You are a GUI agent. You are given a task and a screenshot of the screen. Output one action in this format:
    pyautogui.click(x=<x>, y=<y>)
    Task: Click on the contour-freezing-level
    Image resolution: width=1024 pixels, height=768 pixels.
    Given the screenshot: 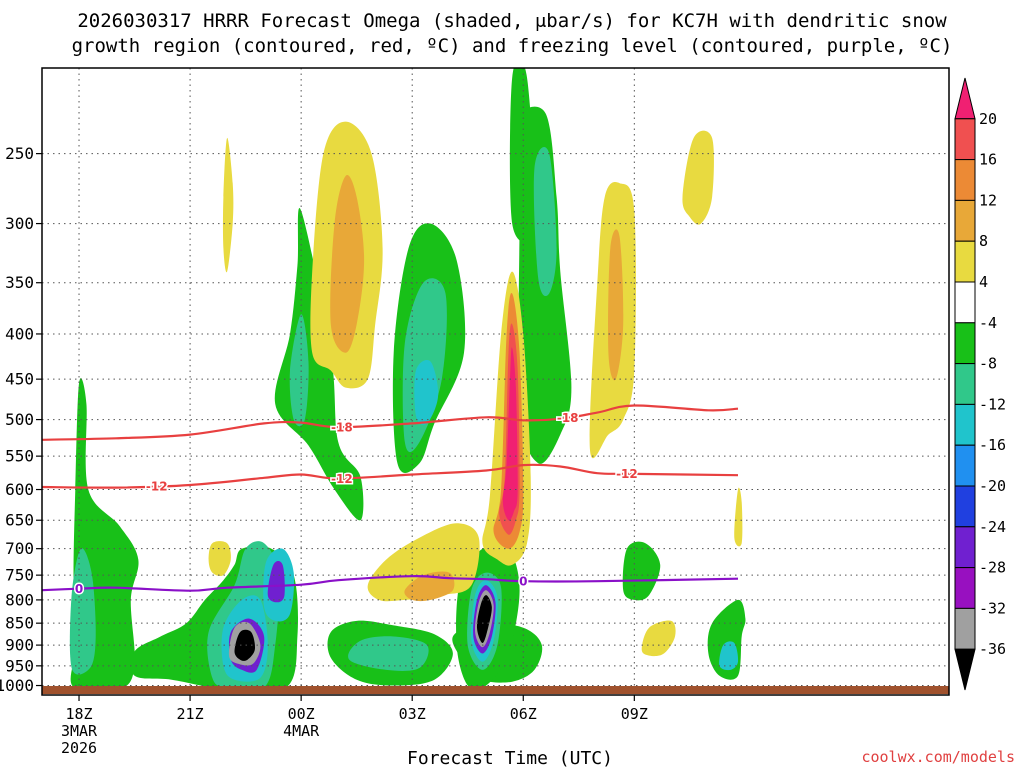 What is the action you would take?
    pyautogui.click(x=390, y=583)
    